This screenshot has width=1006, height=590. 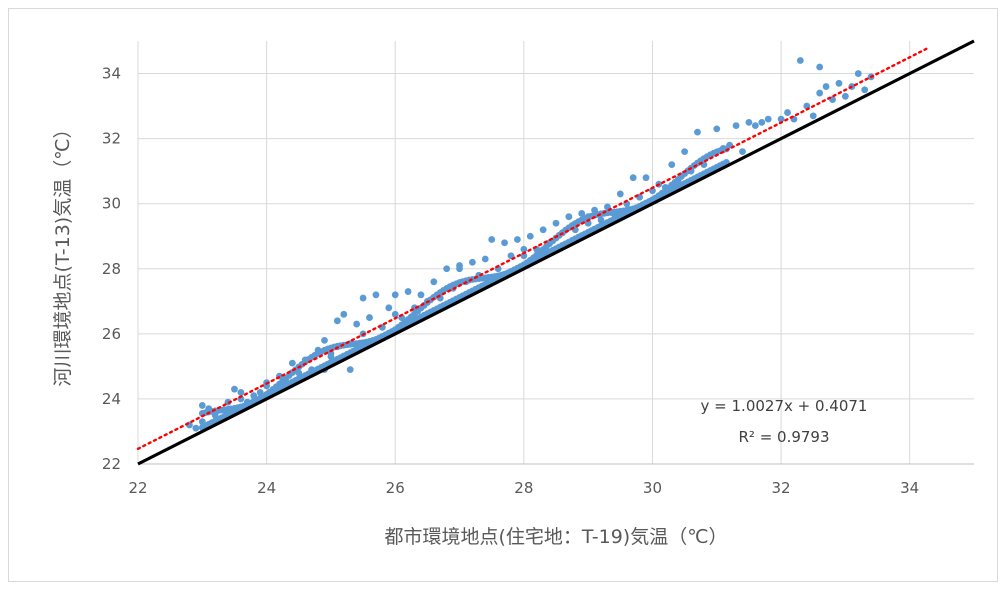 What do you see at coordinates (555, 537) in the screenshot?
I see `x-axis-title: 都市環境地点(住宅地：T-19)気温（℃）` at bounding box center [555, 537].